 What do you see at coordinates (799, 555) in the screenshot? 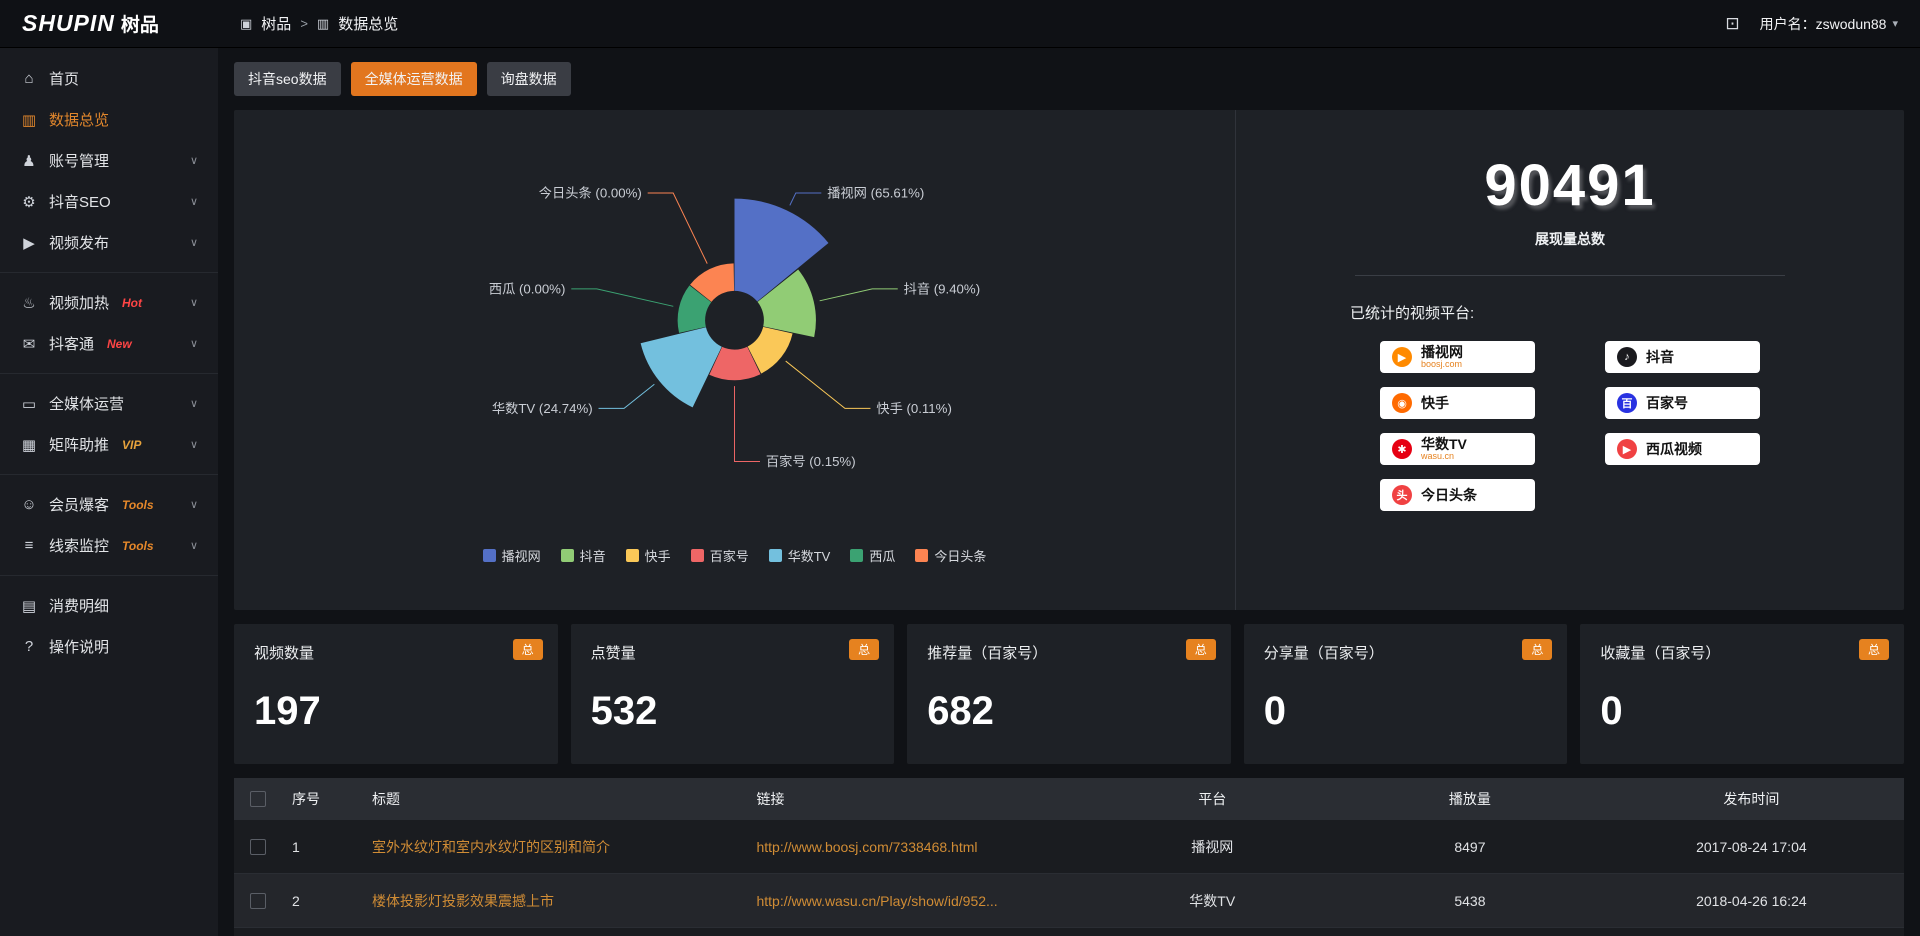
I see `legend-item: 华数TV` at bounding box center [799, 555].